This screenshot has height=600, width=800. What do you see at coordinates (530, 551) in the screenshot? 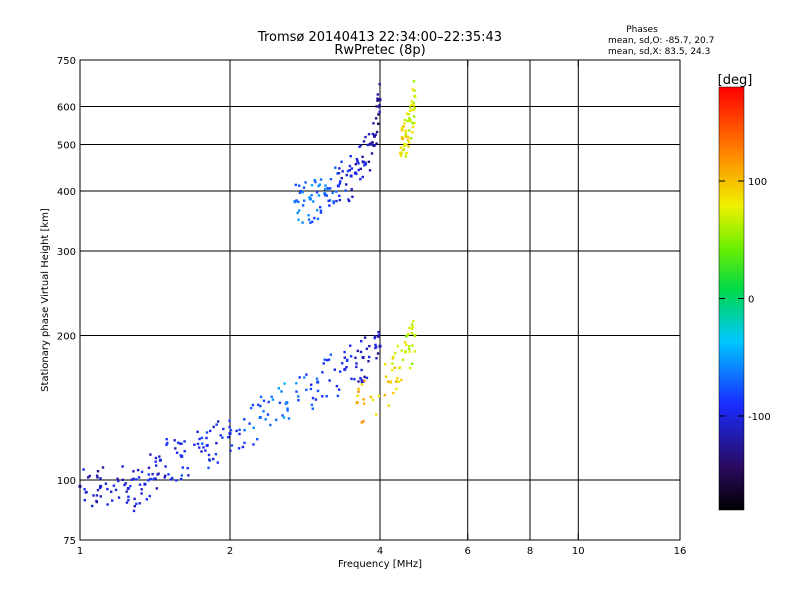
I see `x-tick-label: 8` at bounding box center [530, 551].